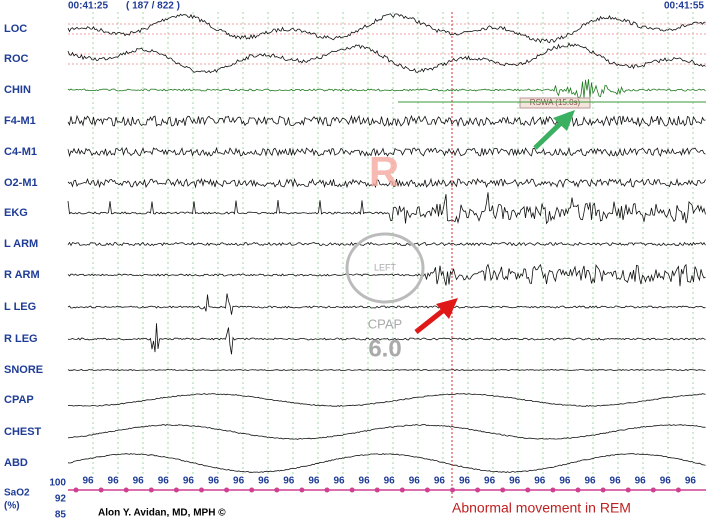  Describe the element at coordinates (21, 183) in the screenshot. I see `channel-label: O2-M1` at that location.